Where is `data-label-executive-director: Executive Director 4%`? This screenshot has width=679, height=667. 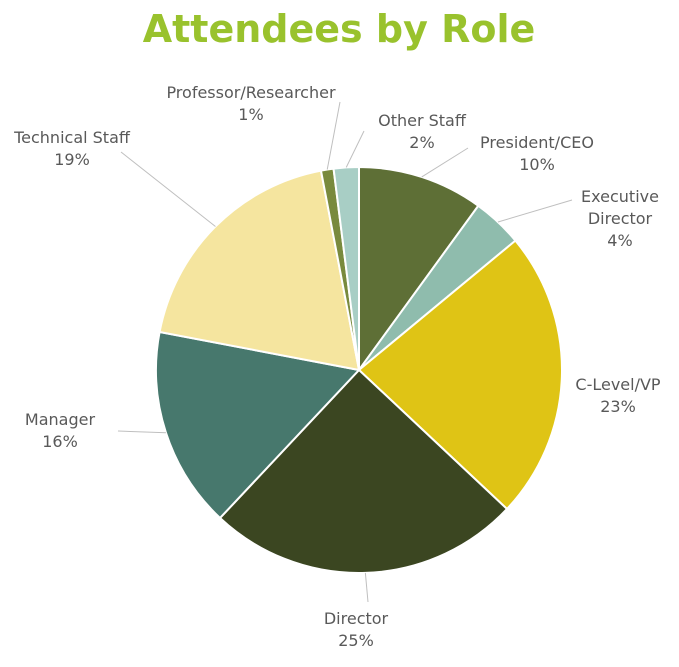
data-label-executive-director: Executive Director 4% is located at coordinates (620, 218).